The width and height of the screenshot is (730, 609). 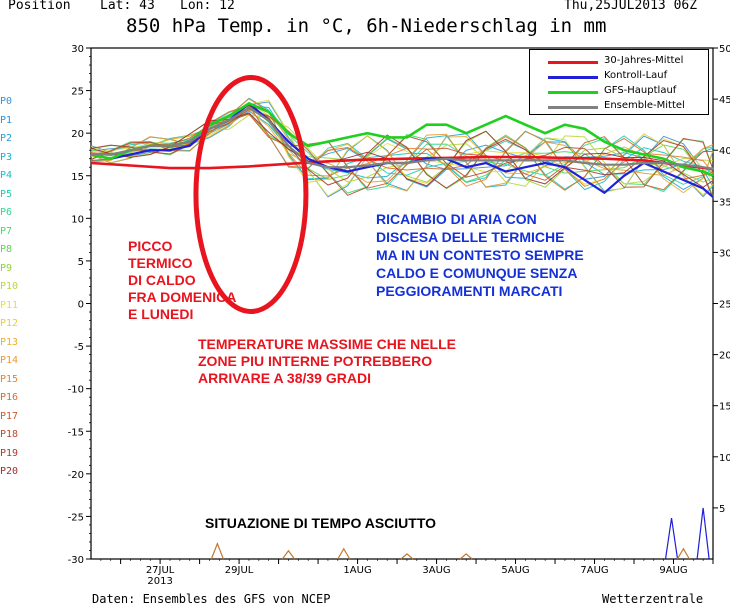 What do you see at coordinates (79, 347) in the screenshot?
I see `y-left-tick-label: -5` at bounding box center [79, 347].